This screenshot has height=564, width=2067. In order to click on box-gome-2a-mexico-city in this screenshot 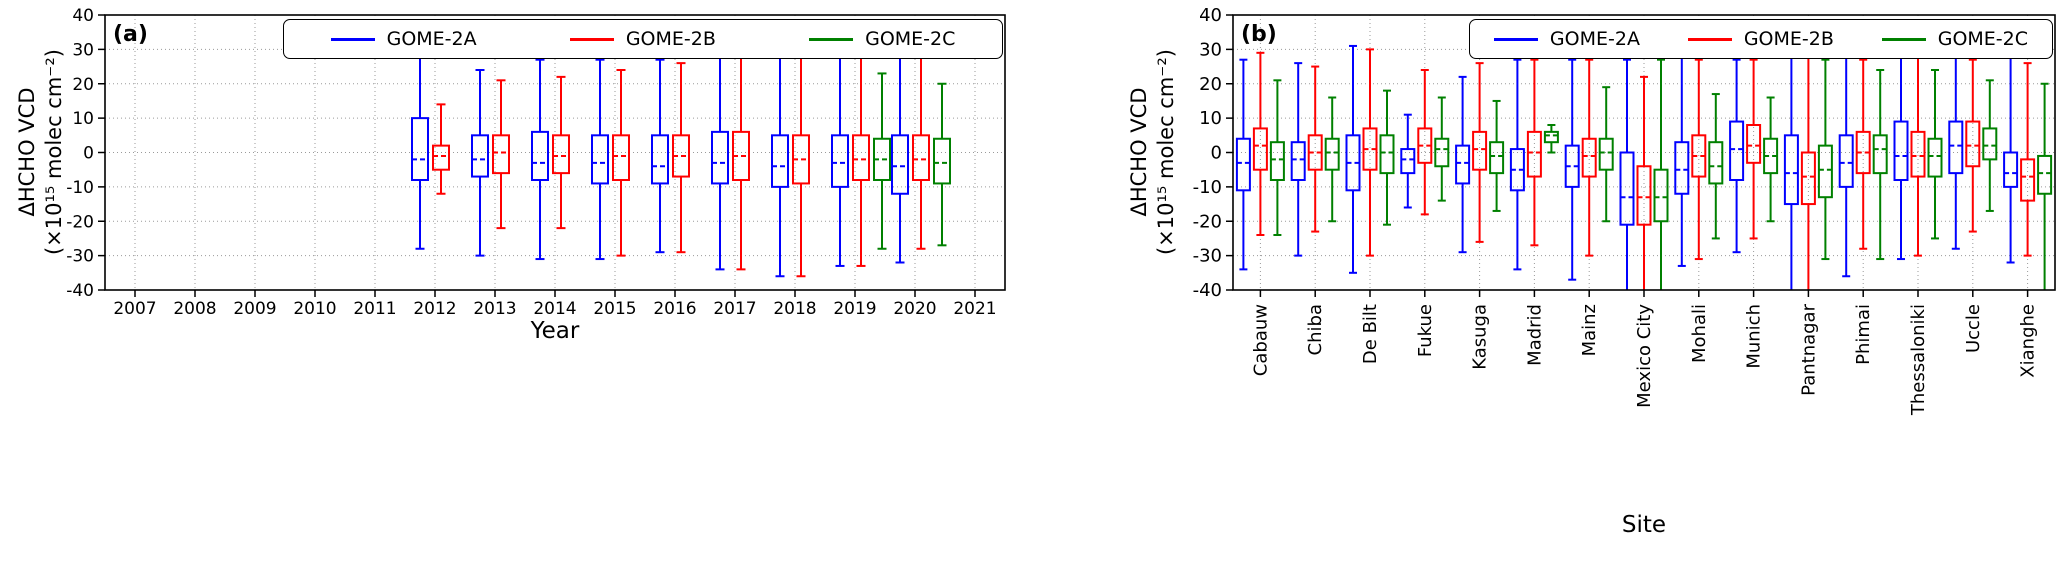, I will do `click(1627, 174)`.